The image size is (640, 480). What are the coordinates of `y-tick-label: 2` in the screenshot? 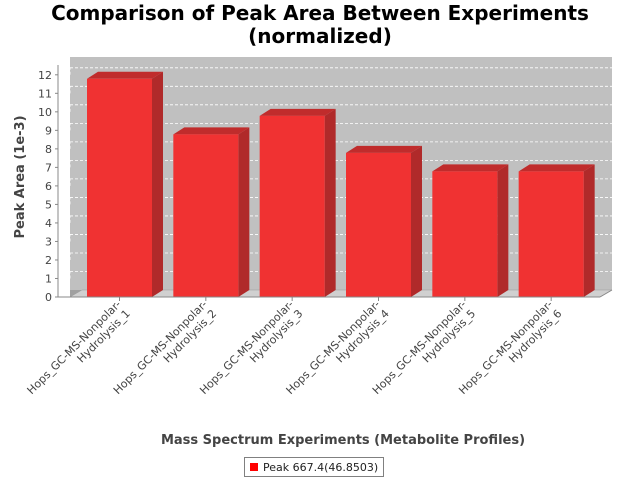 It's located at (48, 260).